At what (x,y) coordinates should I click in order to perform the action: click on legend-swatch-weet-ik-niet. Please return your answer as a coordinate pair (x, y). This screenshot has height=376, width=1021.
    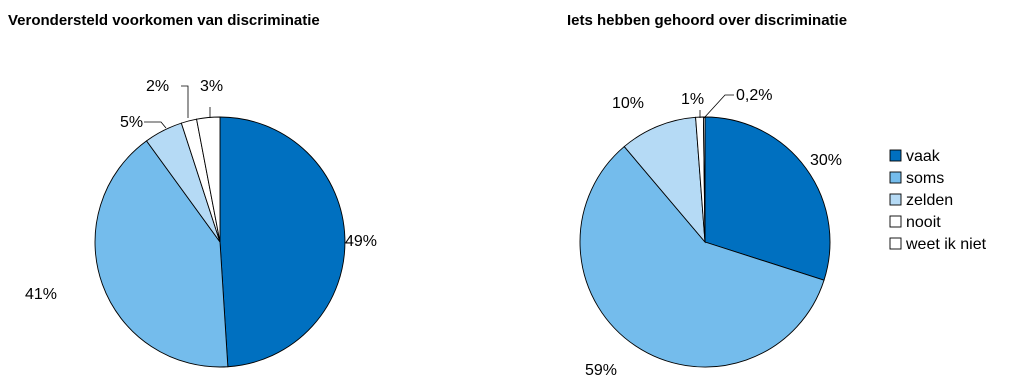
    Looking at the image, I should click on (895, 243).